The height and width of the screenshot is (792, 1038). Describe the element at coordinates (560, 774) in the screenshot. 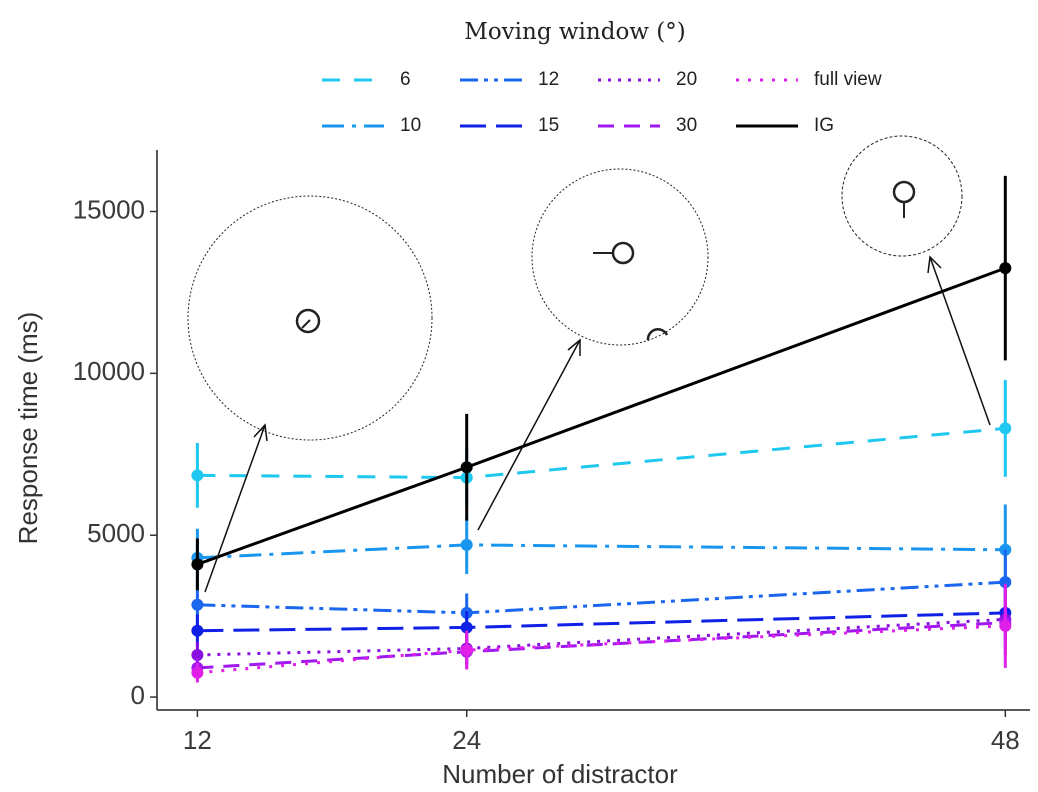

I see `x-axis-label: Number of distractor` at that location.